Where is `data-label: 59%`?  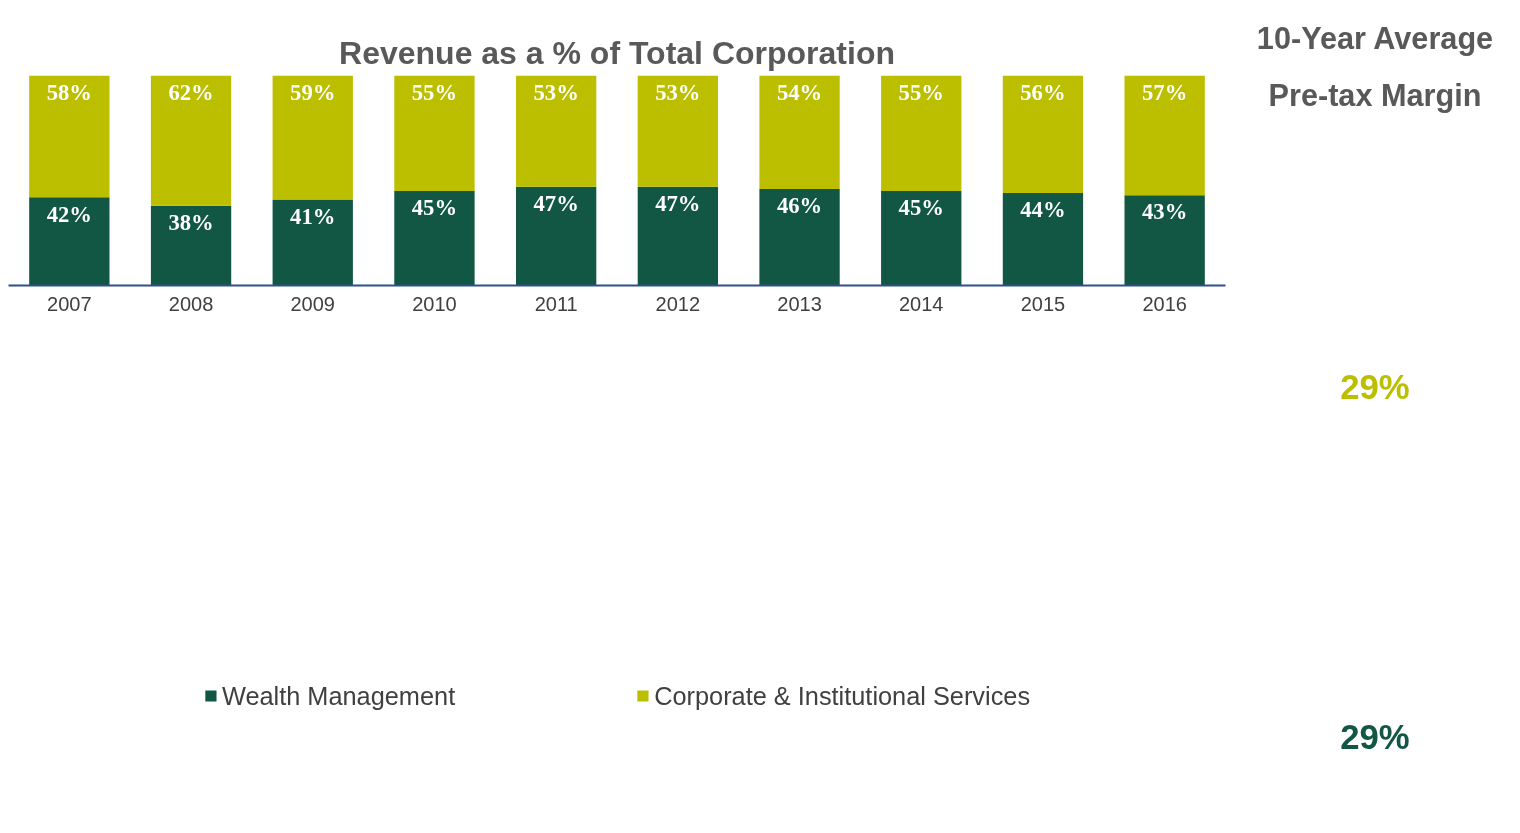
data-label: 59% is located at coordinates (313, 92).